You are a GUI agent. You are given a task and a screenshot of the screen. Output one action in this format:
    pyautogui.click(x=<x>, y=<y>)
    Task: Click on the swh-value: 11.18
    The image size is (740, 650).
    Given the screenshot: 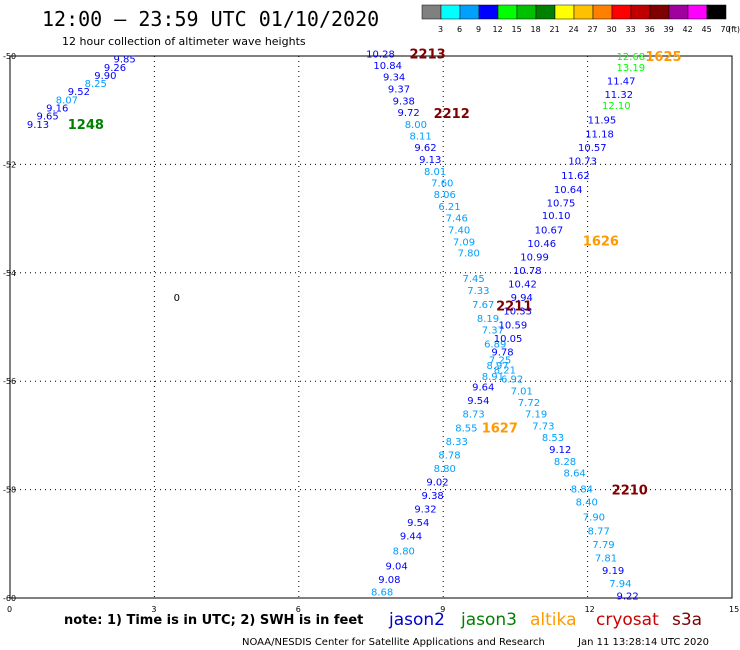 What is the action you would take?
    pyautogui.click(x=599, y=135)
    